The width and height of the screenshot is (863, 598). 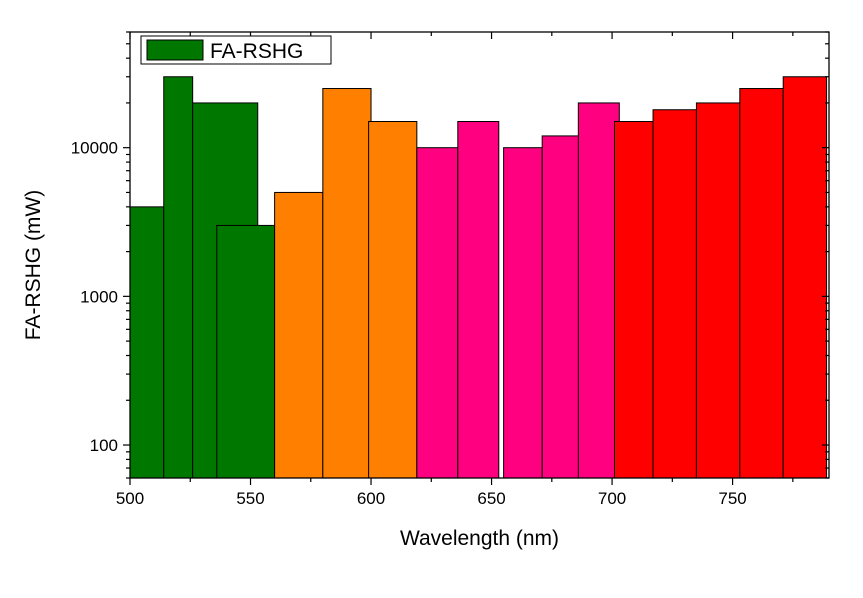 What do you see at coordinates (479, 538) in the screenshot?
I see `x-axis-title: Wavelength (nm)` at bounding box center [479, 538].